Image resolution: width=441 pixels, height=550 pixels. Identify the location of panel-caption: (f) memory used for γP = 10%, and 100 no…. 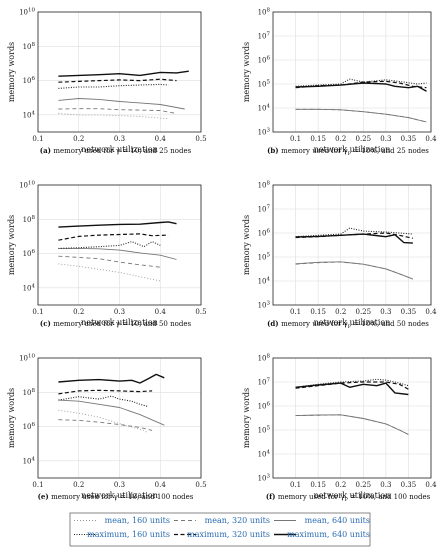
(348, 497).